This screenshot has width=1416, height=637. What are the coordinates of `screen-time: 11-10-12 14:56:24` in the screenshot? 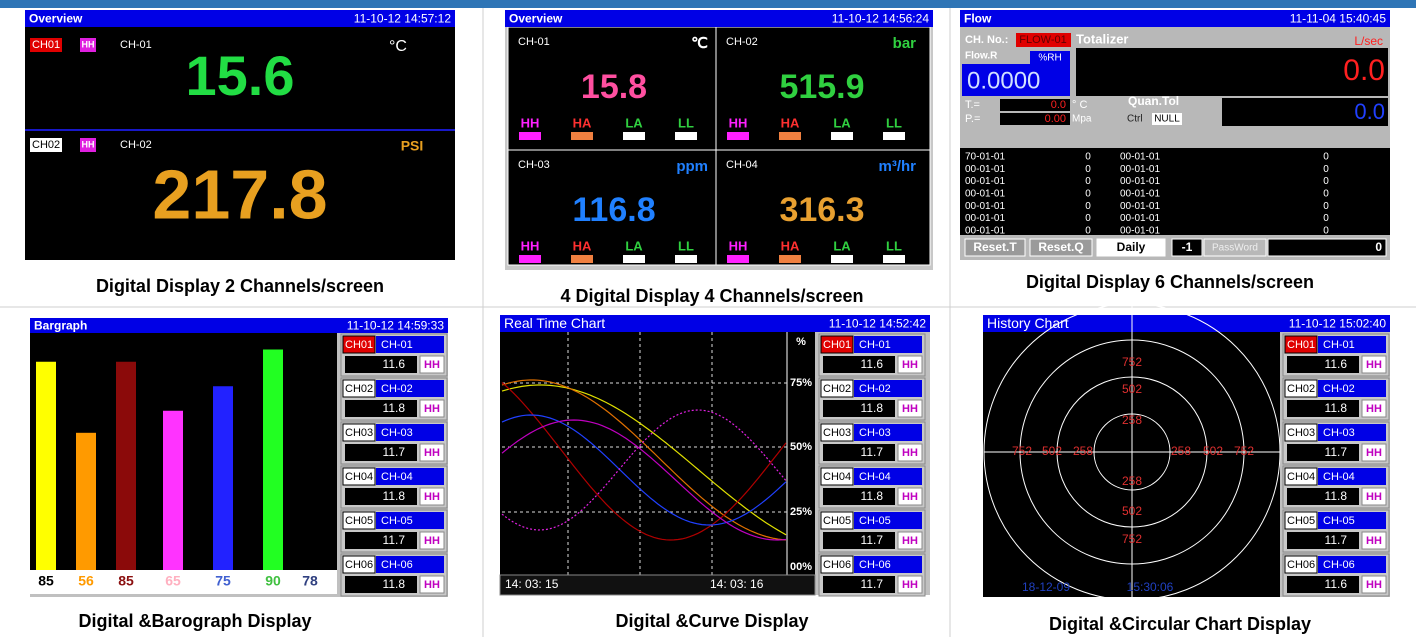 It's located at (881, 19).